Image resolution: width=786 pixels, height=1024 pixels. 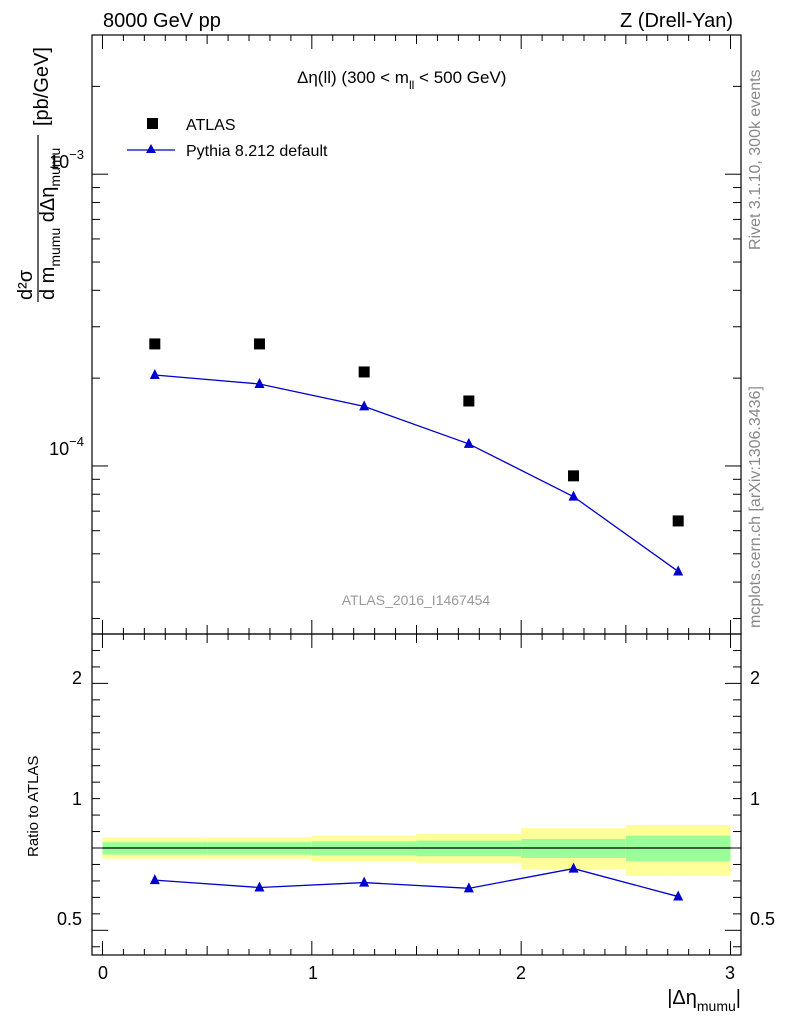 What do you see at coordinates (676, 21) in the screenshot?
I see `process-label: Z (Drell-Yan)` at bounding box center [676, 21].